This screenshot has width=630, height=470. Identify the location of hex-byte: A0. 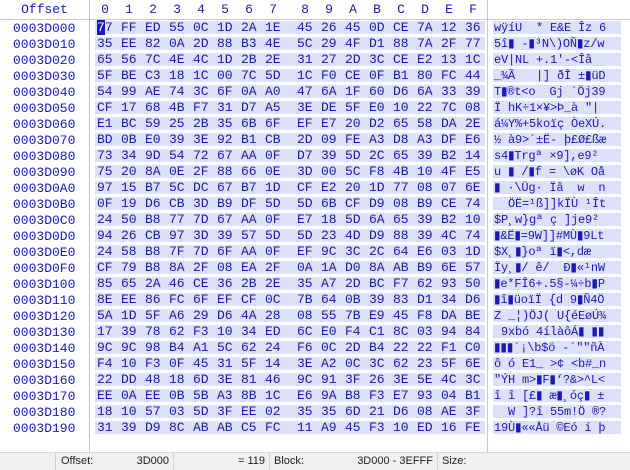
(273, 91).